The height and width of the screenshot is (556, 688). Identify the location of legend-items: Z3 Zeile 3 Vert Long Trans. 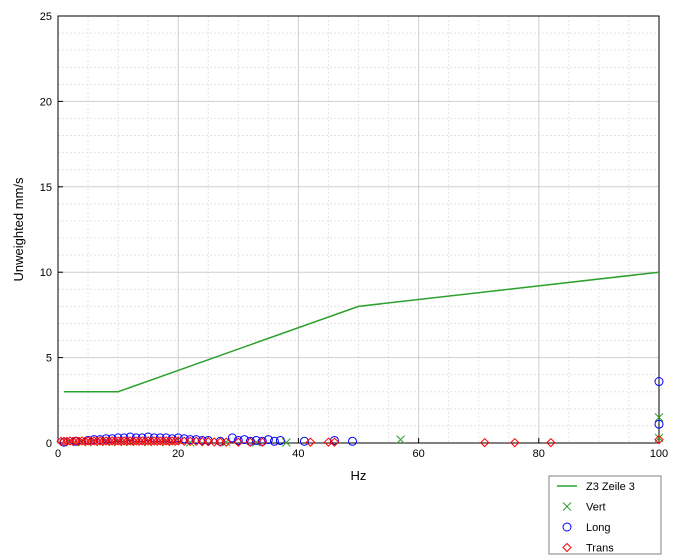
(596, 518).